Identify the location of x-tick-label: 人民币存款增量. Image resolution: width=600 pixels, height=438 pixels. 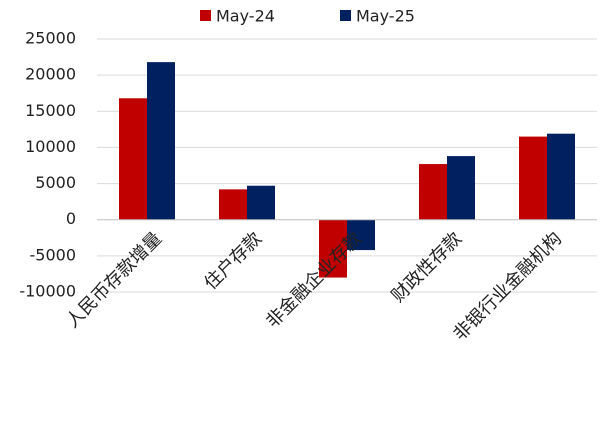
(114, 280).